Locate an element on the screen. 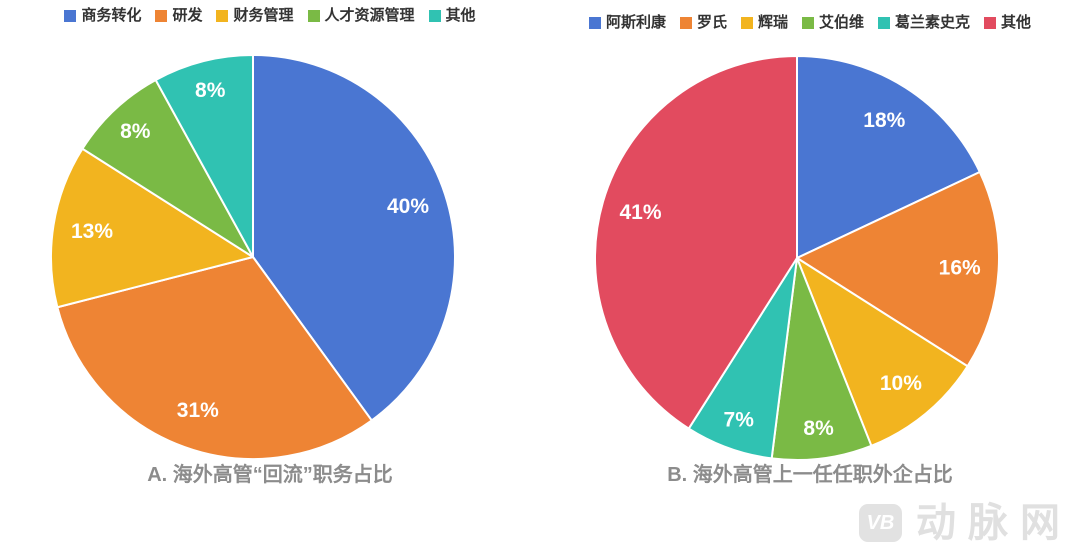 The height and width of the screenshot is (549, 1080). pie-slice-罗氏 is located at coordinates (898, 269).